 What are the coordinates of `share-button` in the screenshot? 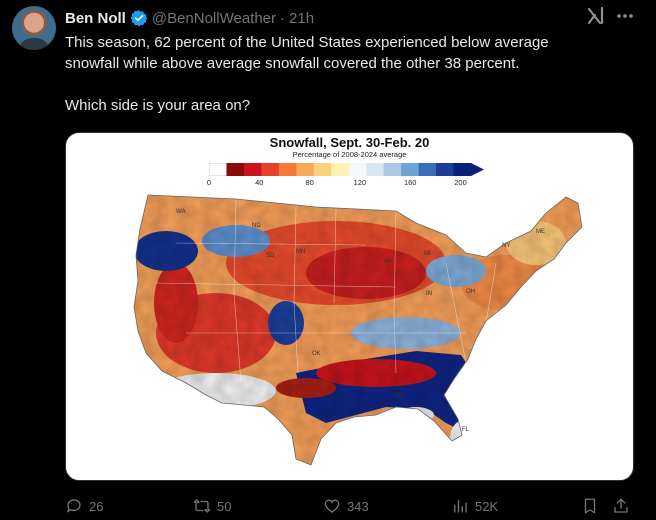 It's located at (621, 506).